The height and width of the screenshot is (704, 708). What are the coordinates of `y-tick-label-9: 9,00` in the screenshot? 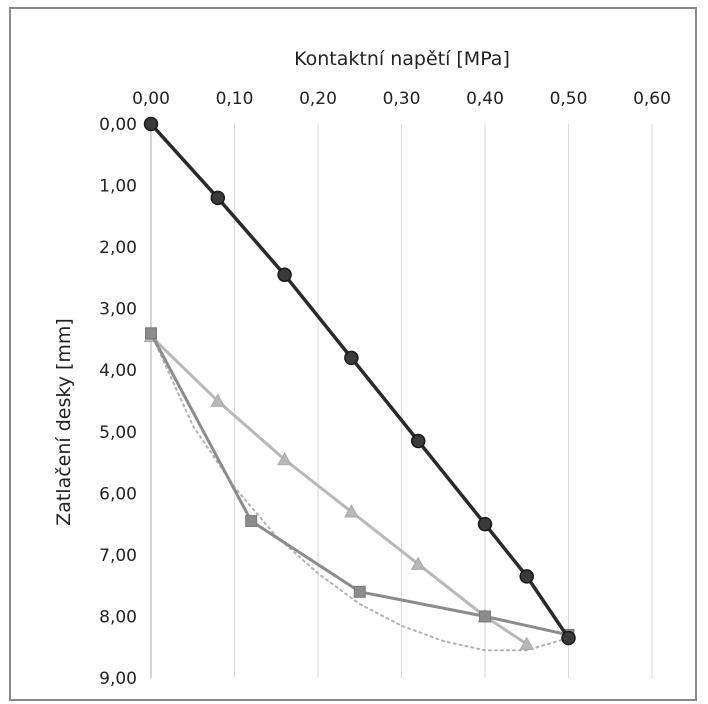 It's located at (118, 679).